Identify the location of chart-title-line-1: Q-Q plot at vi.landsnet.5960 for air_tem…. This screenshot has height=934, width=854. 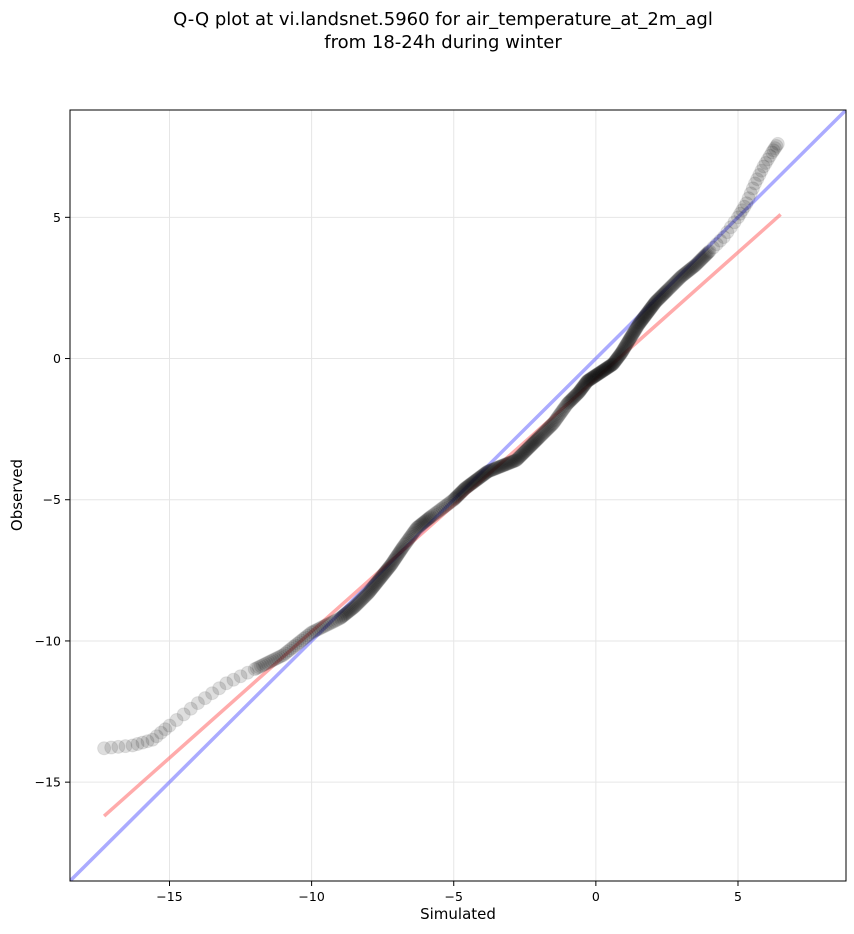
(443, 19).